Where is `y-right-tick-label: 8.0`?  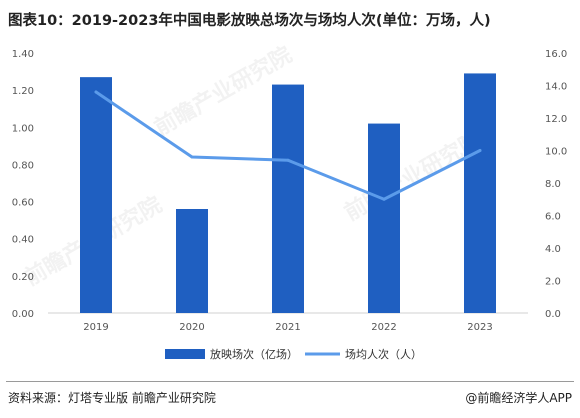 y-right-tick-label: 8.0 is located at coordinates (553, 184).